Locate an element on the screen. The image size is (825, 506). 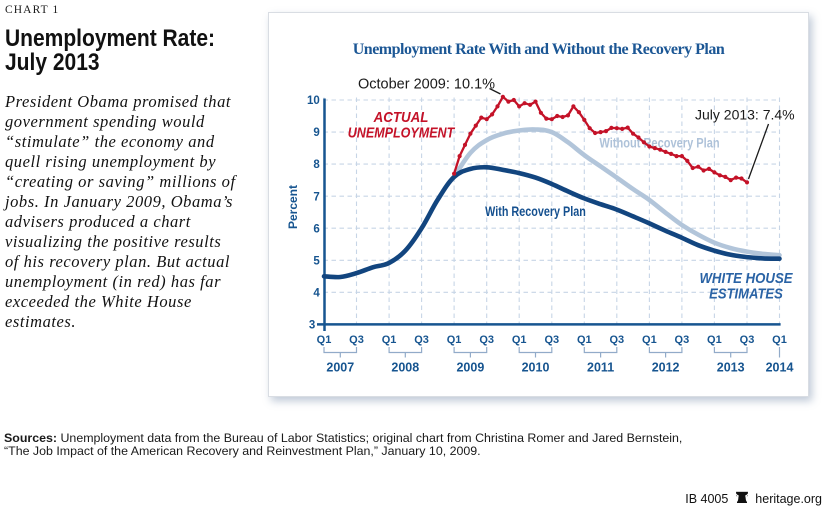
svg-text: 2009 is located at coordinates (470, 368).